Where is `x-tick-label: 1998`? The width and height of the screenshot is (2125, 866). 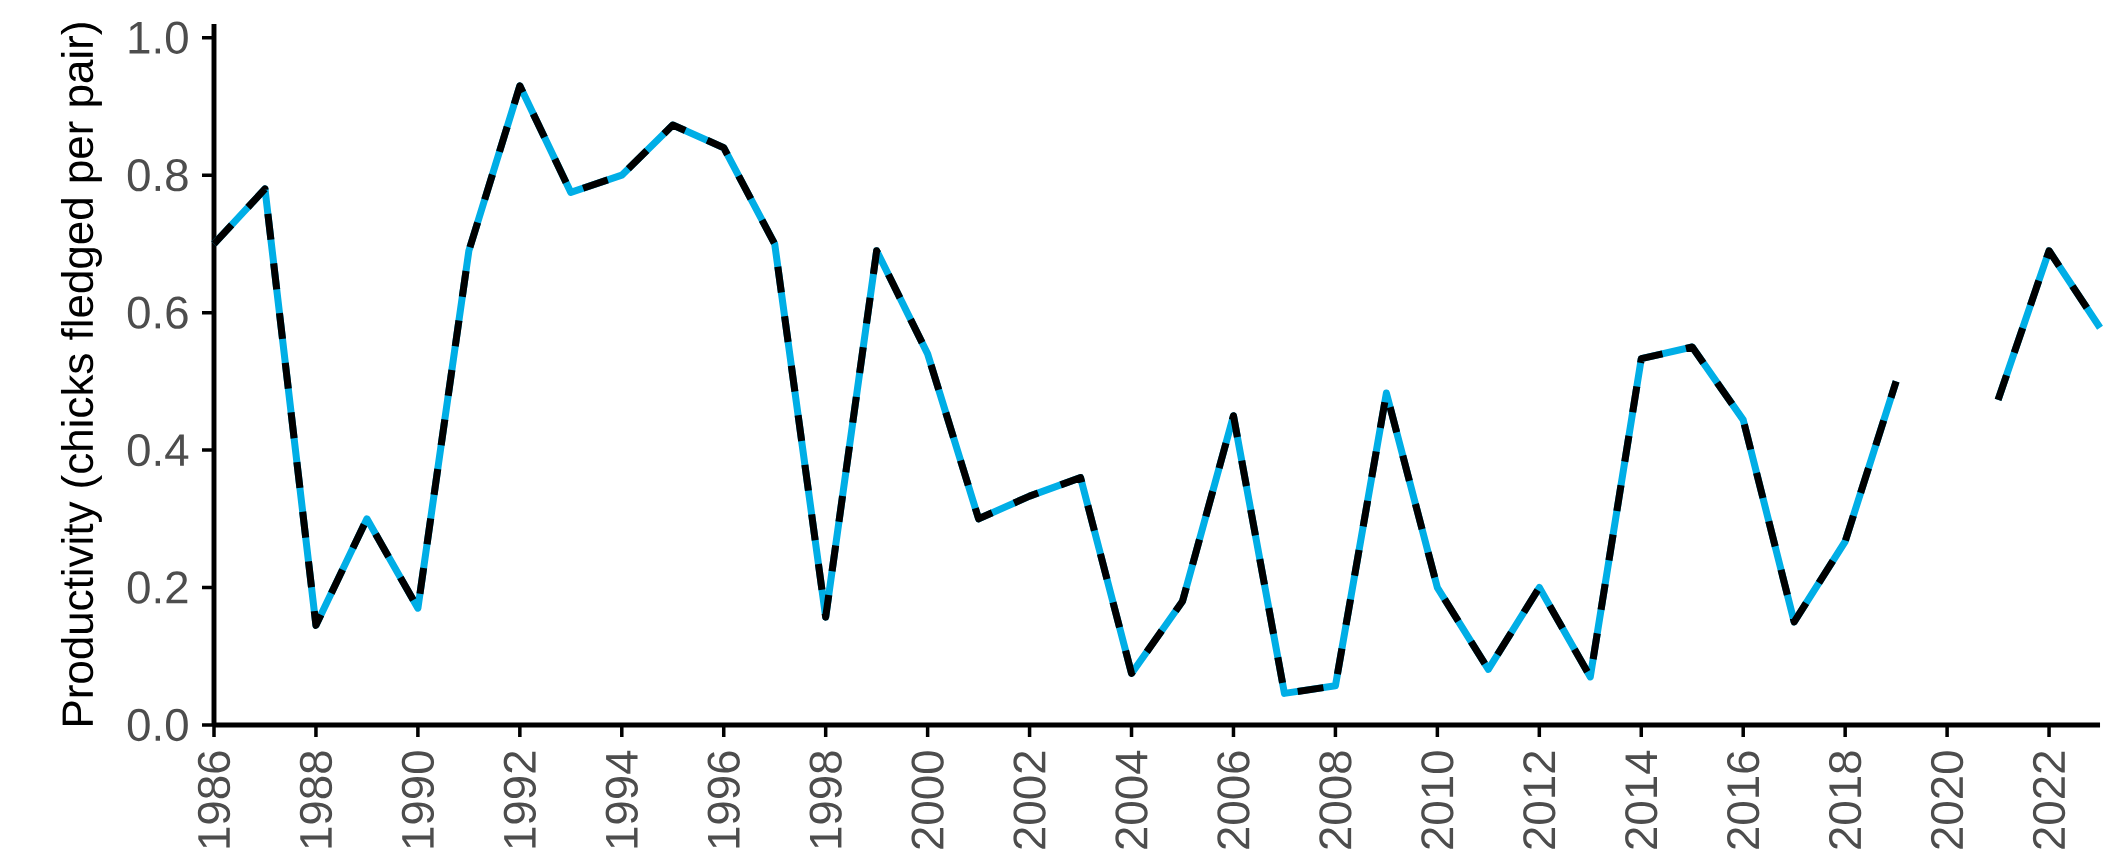 x-tick-label: 1998 is located at coordinates (825, 799).